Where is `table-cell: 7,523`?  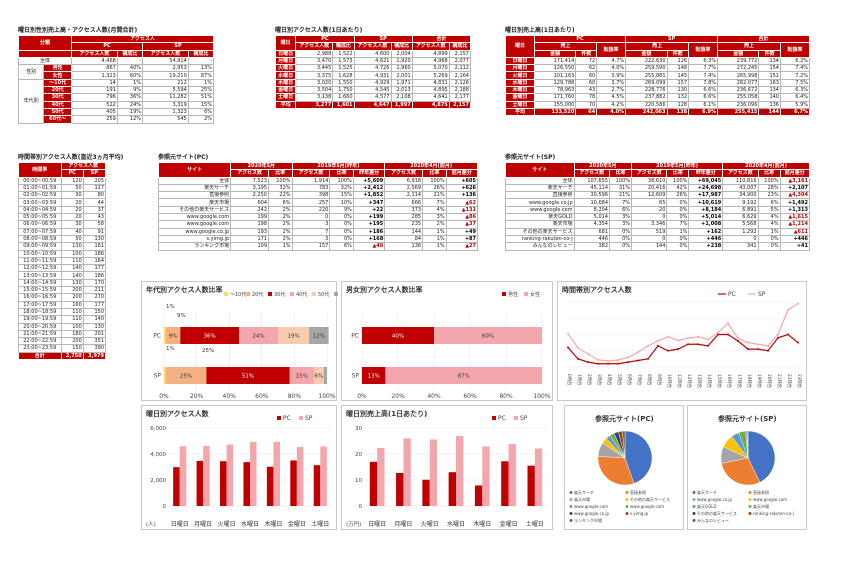 table-cell: 7,523 is located at coordinates (249, 180).